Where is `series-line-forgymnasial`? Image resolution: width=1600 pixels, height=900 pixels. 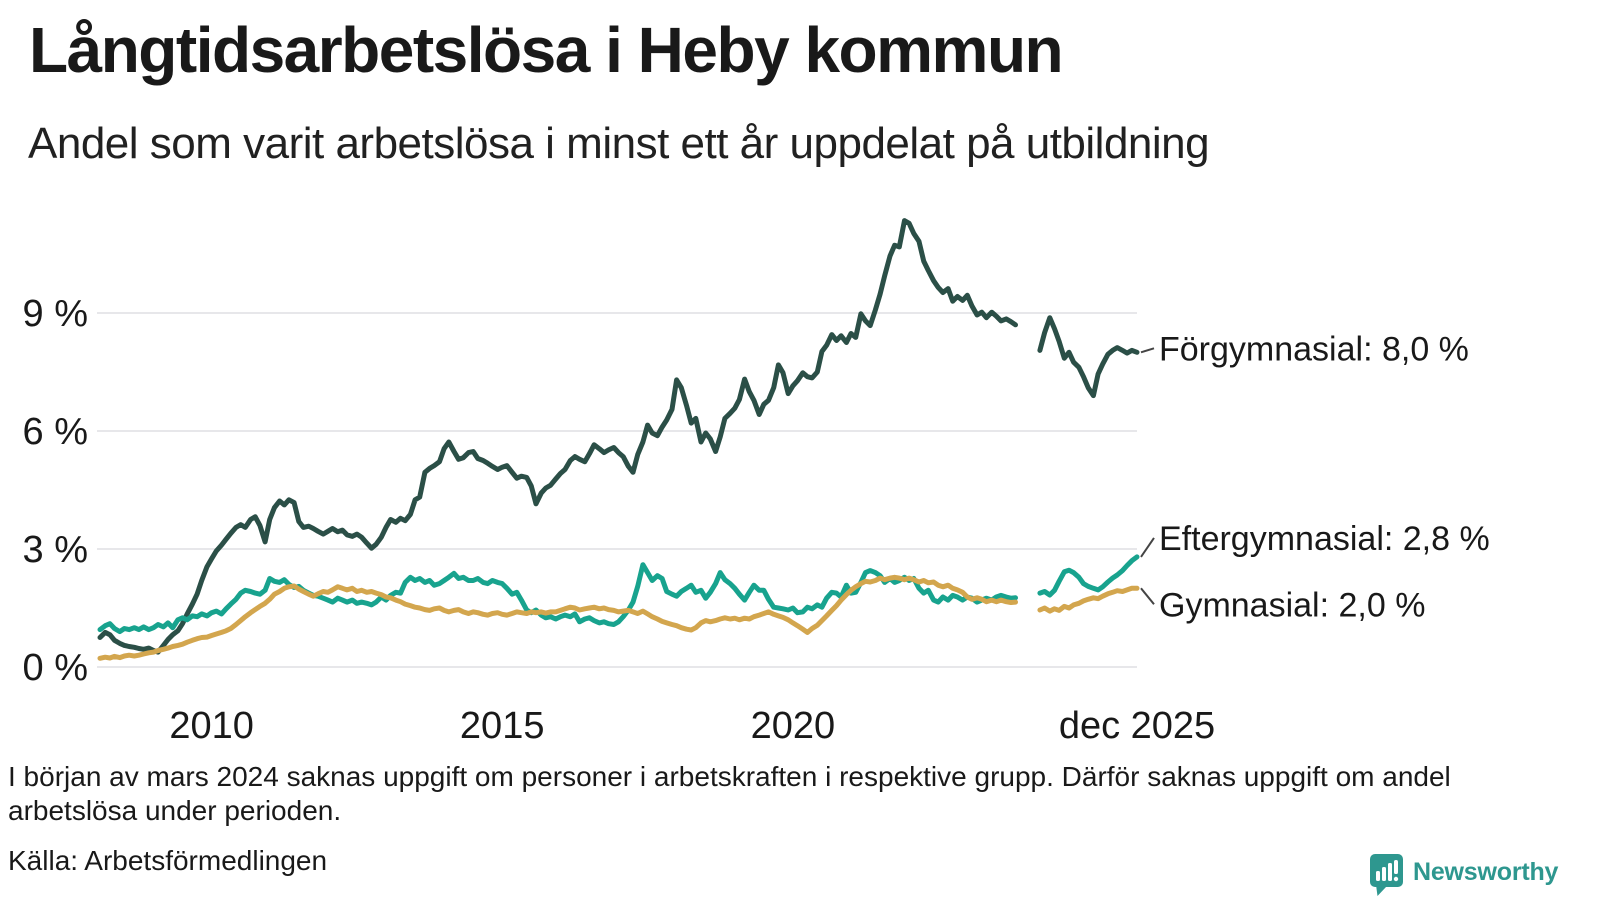 series-line-forgymnasial is located at coordinates (1088, 357).